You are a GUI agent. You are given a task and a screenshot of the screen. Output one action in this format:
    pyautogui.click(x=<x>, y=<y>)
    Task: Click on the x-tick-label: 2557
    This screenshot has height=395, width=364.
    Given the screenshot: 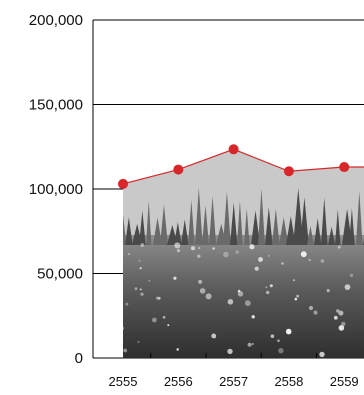 What is the action you would take?
    pyautogui.click(x=233, y=381)
    